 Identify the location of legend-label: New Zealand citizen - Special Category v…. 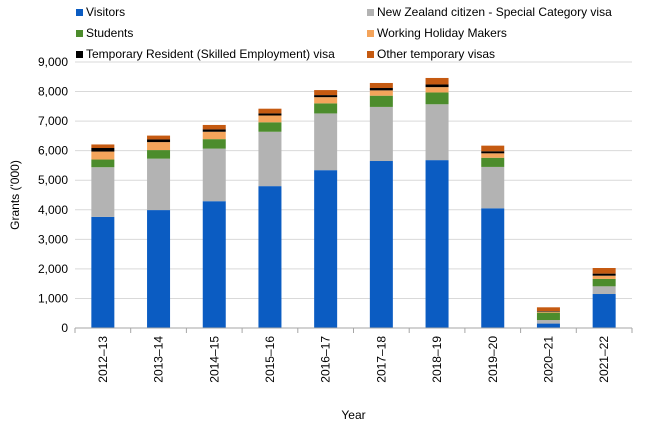
(494, 12).